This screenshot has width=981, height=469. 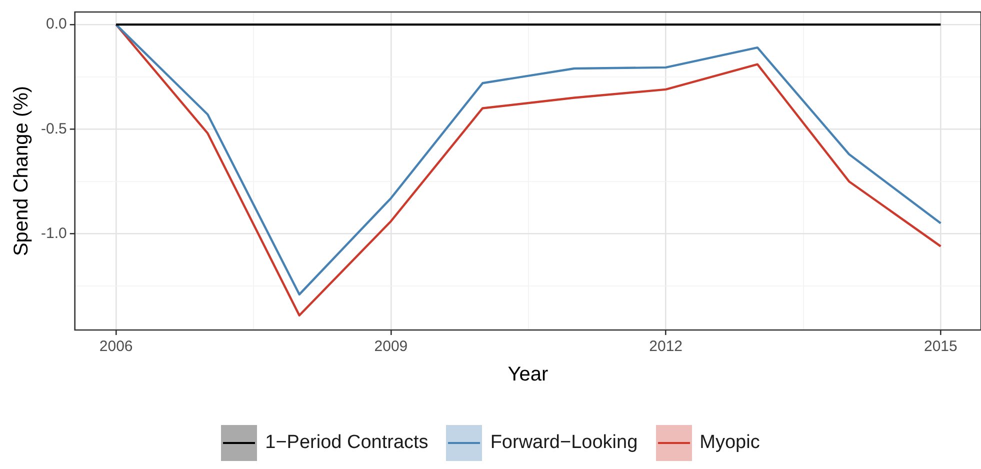 What do you see at coordinates (346, 443) in the screenshot?
I see `legend-label: 1−Period Contracts` at bounding box center [346, 443].